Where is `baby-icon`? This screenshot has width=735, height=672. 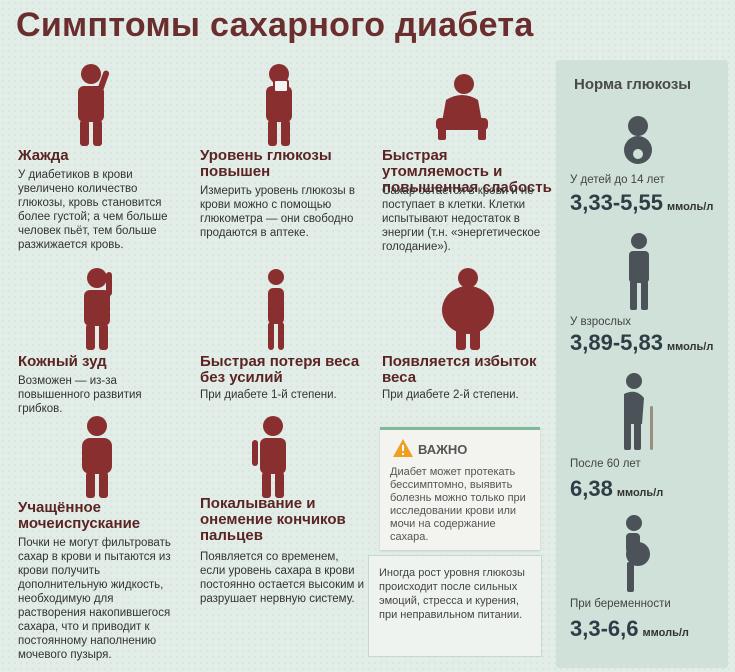
baby-icon is located at coordinates (638, 140).